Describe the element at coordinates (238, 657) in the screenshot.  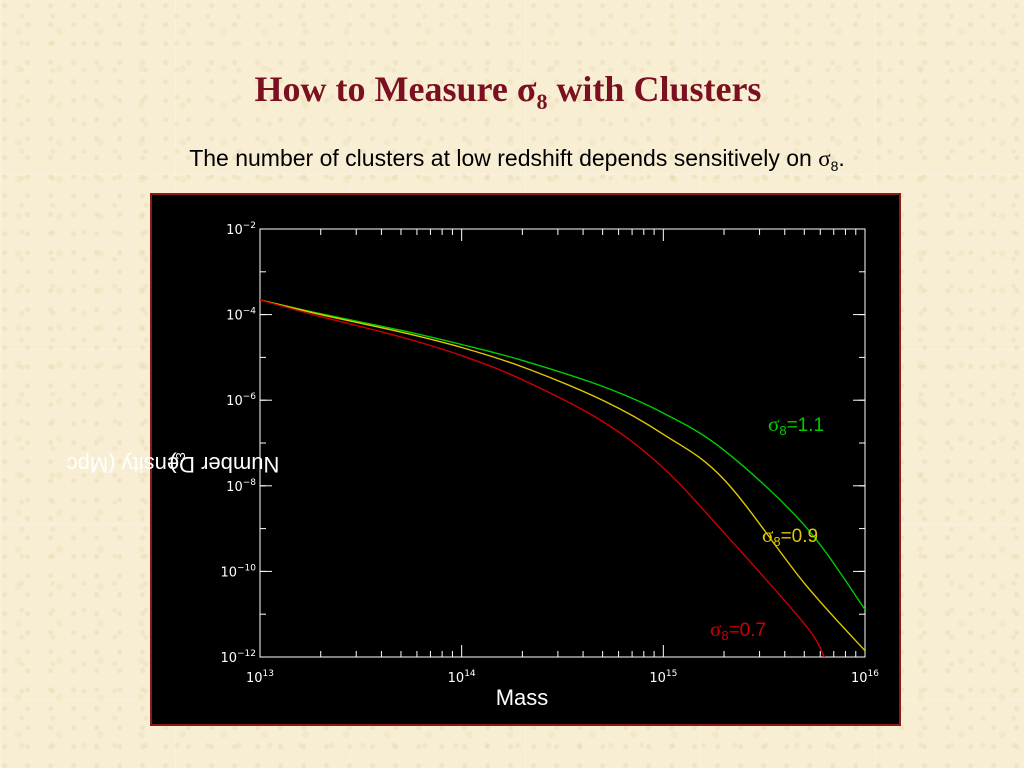
I see `y-tick-label: 10⁻¹²` at that location.